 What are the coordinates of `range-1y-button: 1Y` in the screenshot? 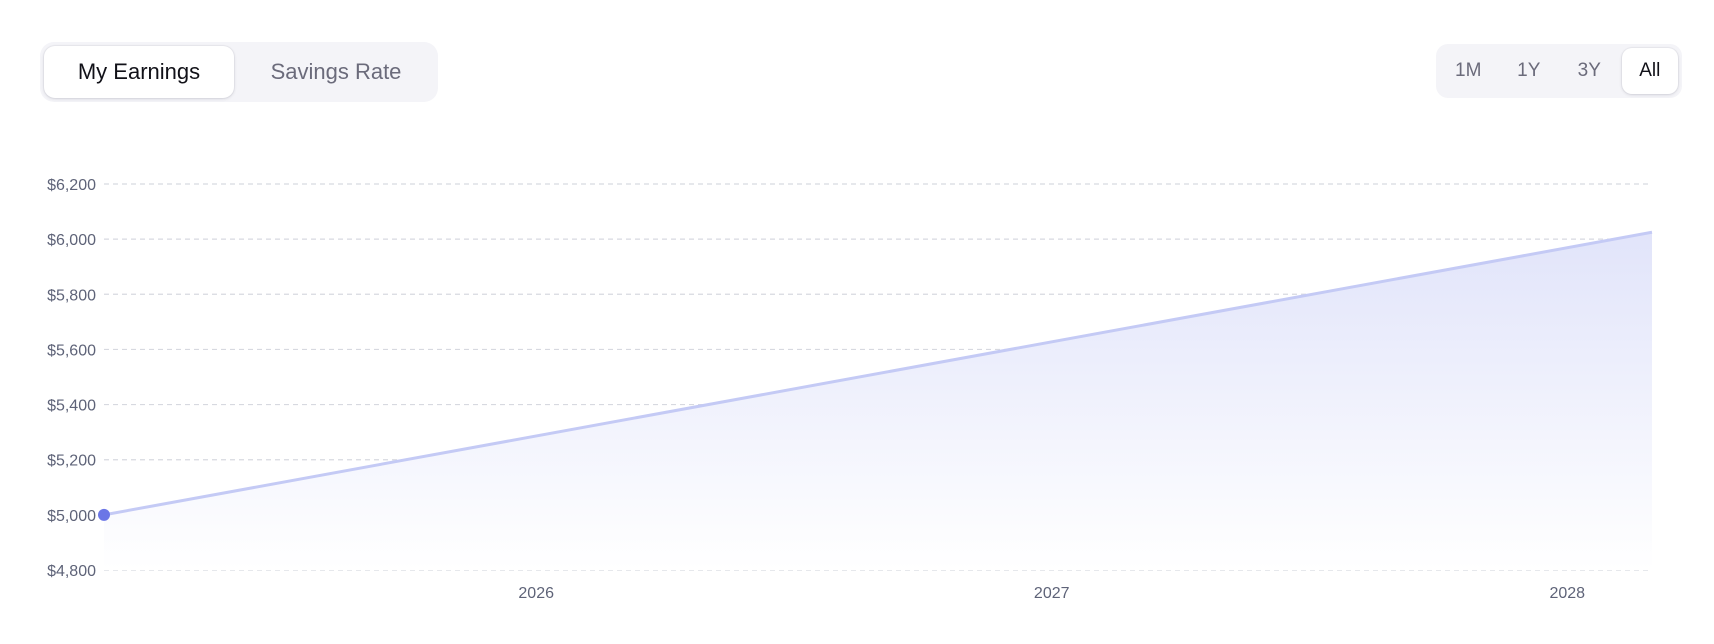 It's located at (1529, 70).